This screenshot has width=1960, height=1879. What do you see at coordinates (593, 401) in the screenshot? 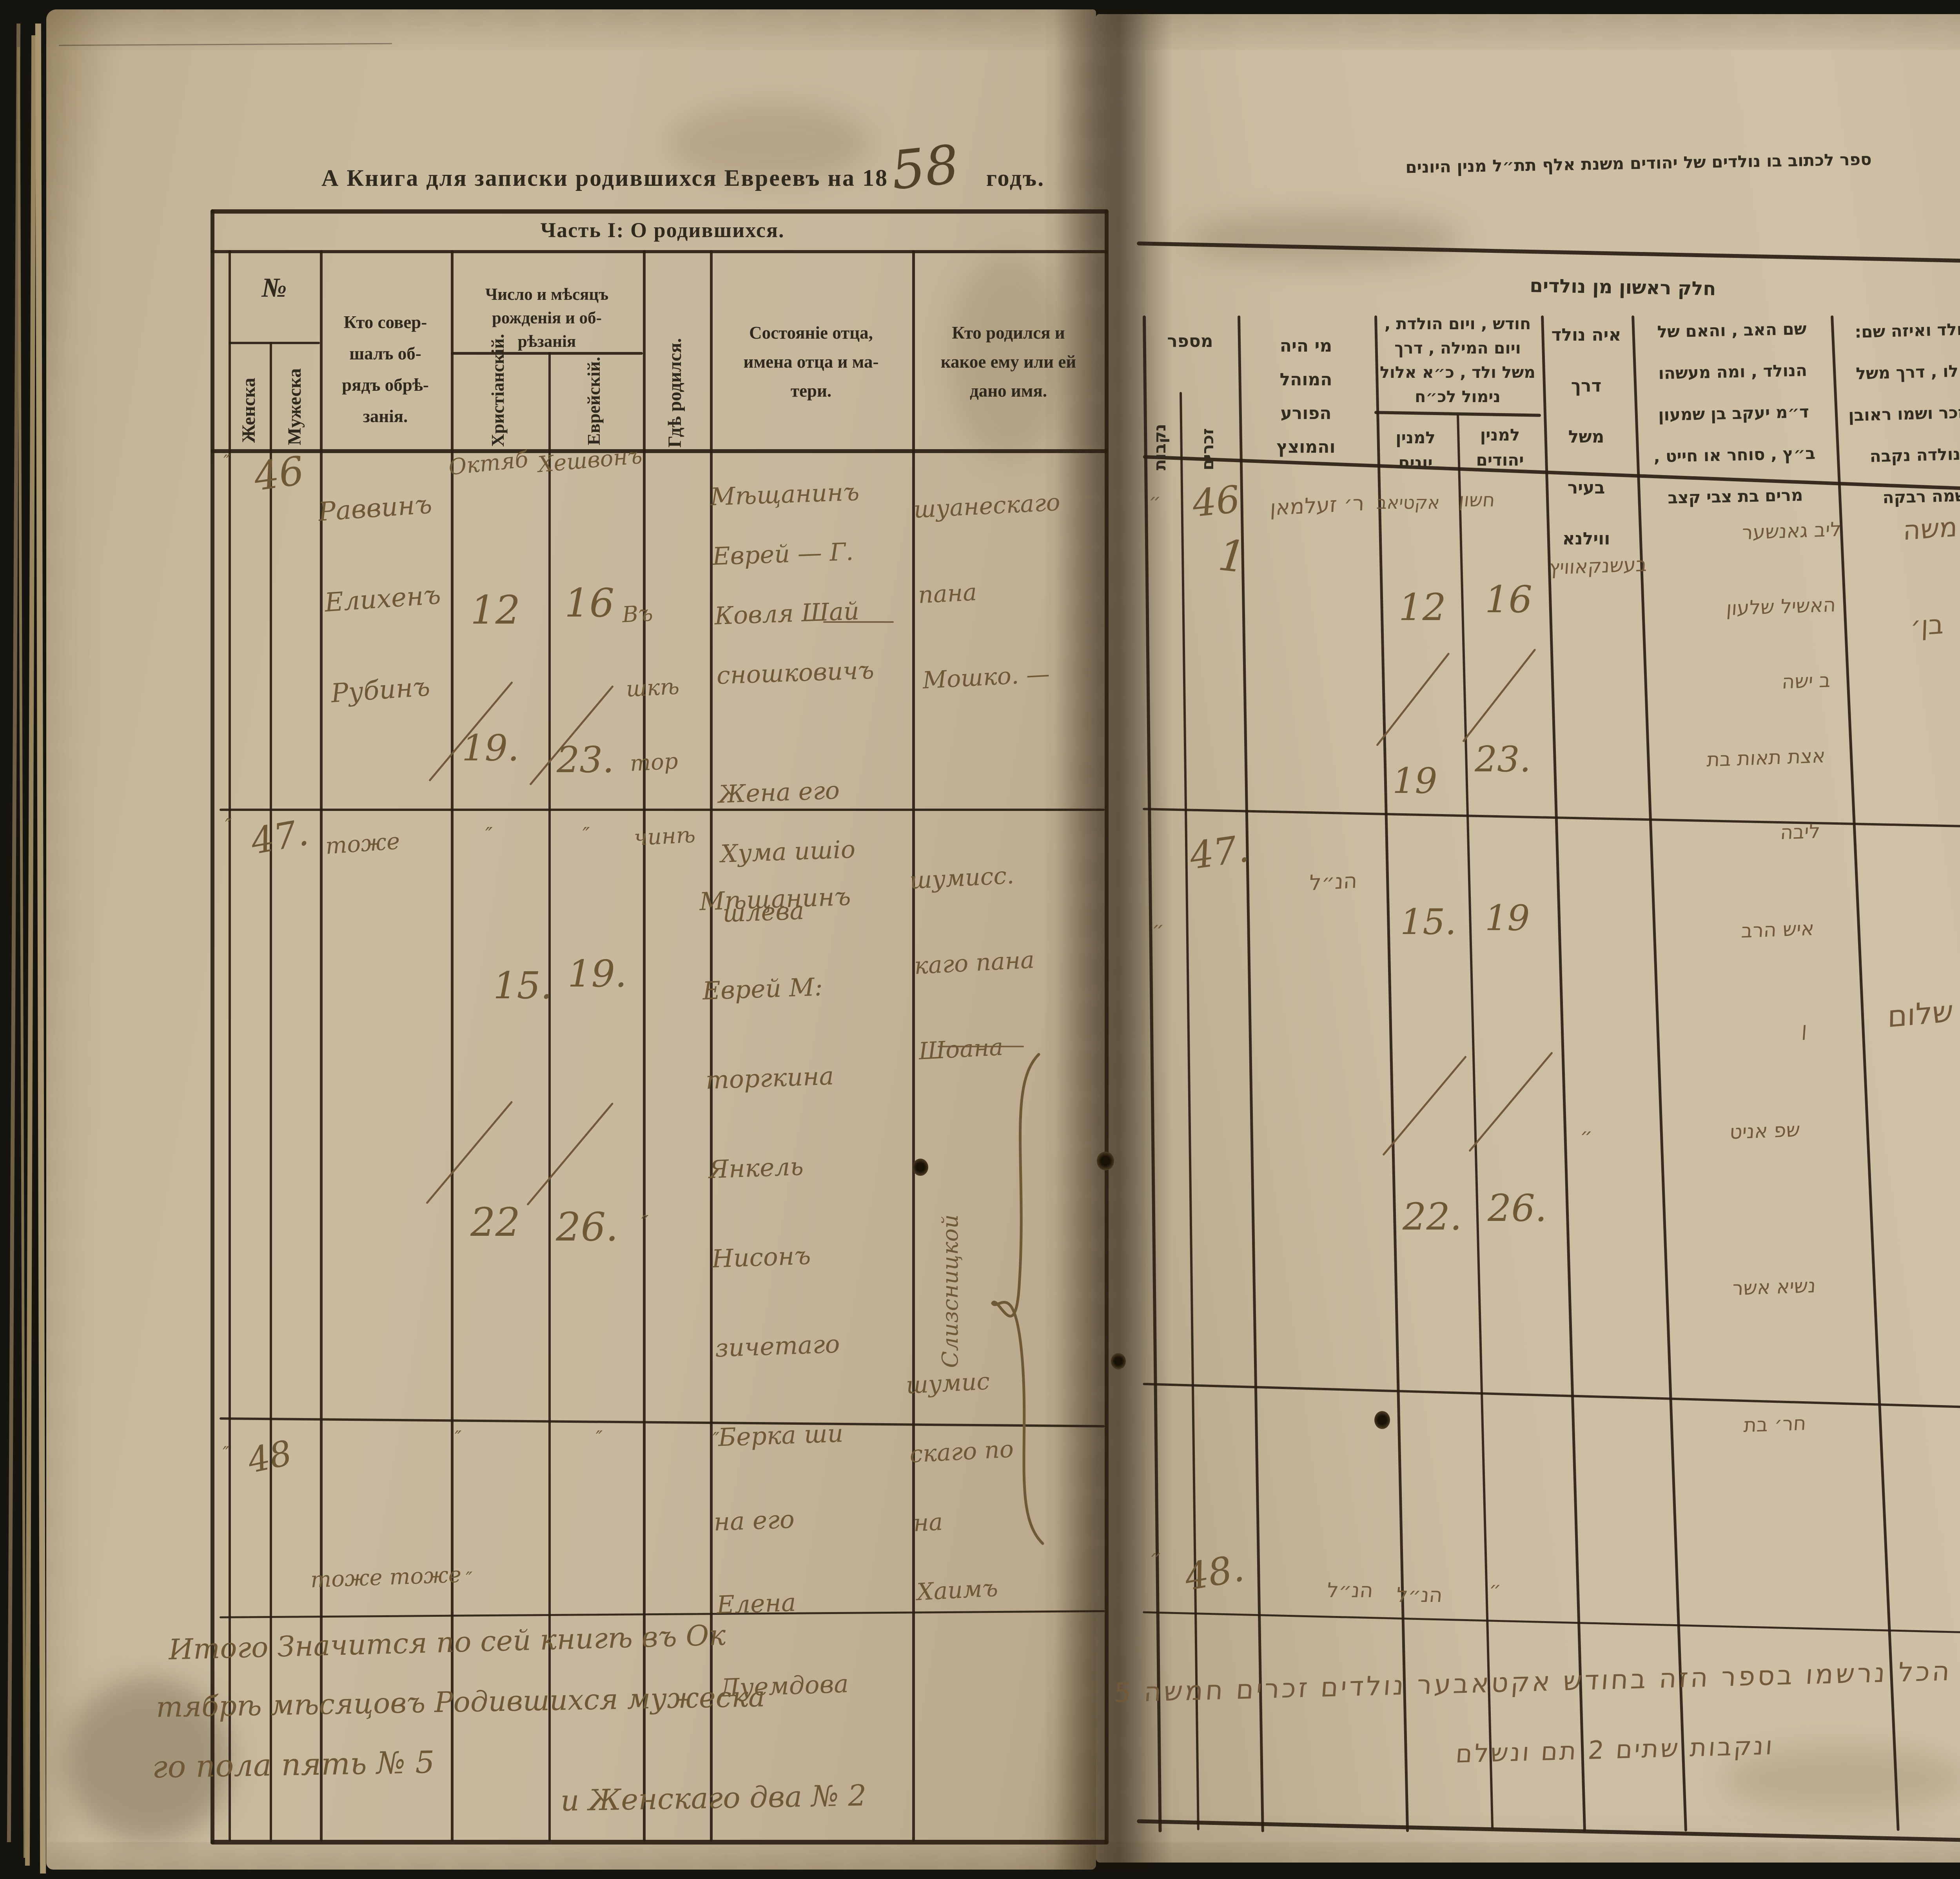
I see `col-header-jewish-calendar: Еврейскій.` at bounding box center [593, 401].